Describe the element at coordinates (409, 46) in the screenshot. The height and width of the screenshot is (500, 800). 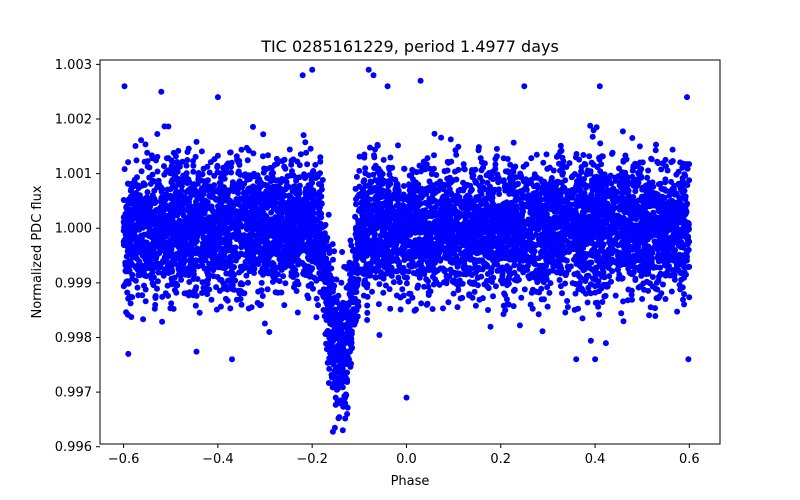
I see `chart-title: TIC 0285161229, period 1.4977 days` at that location.